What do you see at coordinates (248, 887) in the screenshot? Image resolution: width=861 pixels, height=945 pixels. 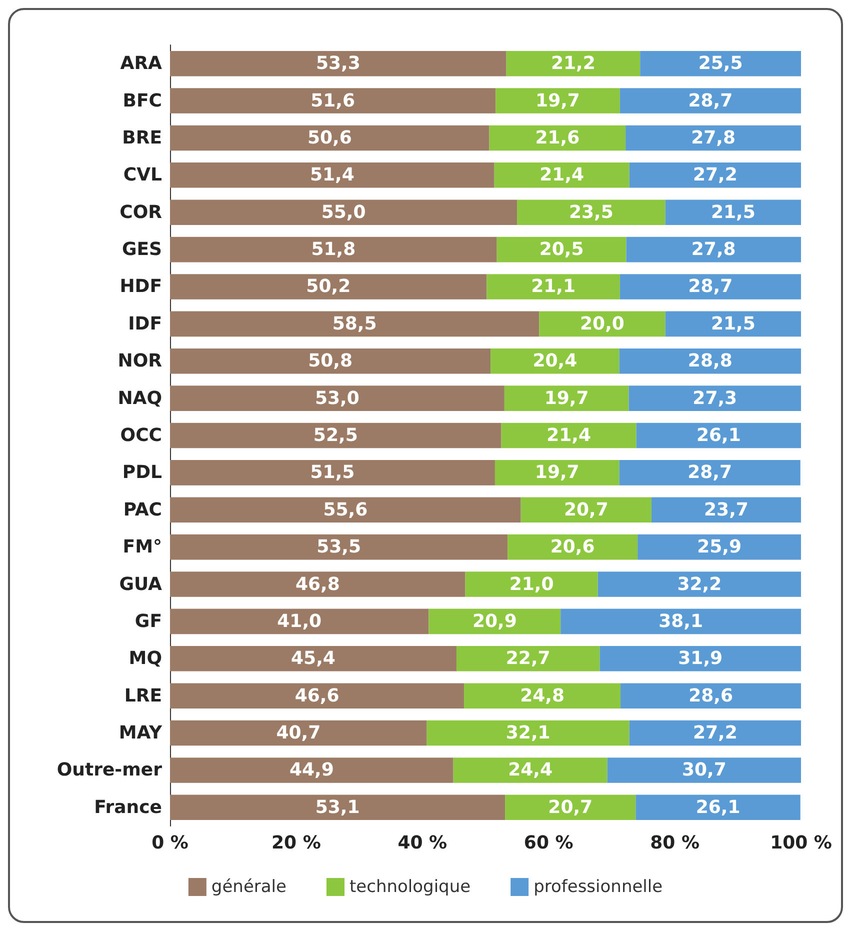 I see `legend-label: générale` at bounding box center [248, 887].